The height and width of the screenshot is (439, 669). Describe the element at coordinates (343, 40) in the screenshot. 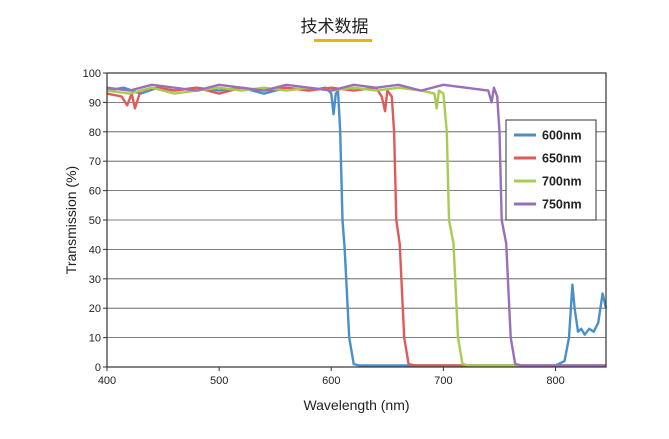

I see `title-underline` at that location.